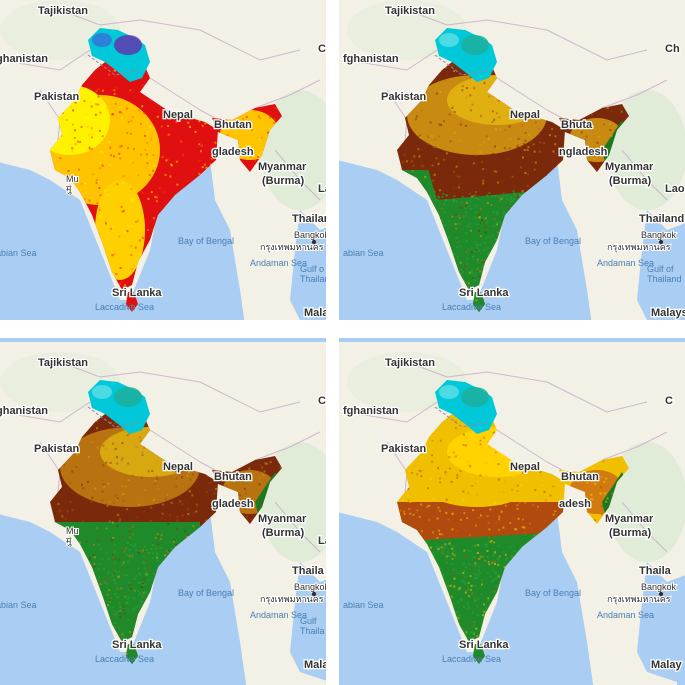 The image size is (685, 685). I want to click on map-label-thailand2: Thailand, so click(664, 279).